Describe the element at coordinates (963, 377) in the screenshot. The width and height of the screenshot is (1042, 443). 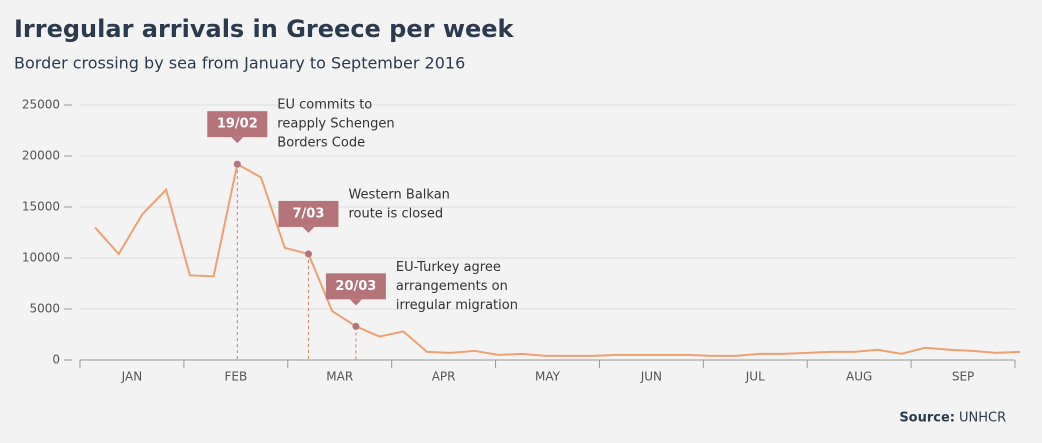
I see `x-tick-label: SEP` at that location.